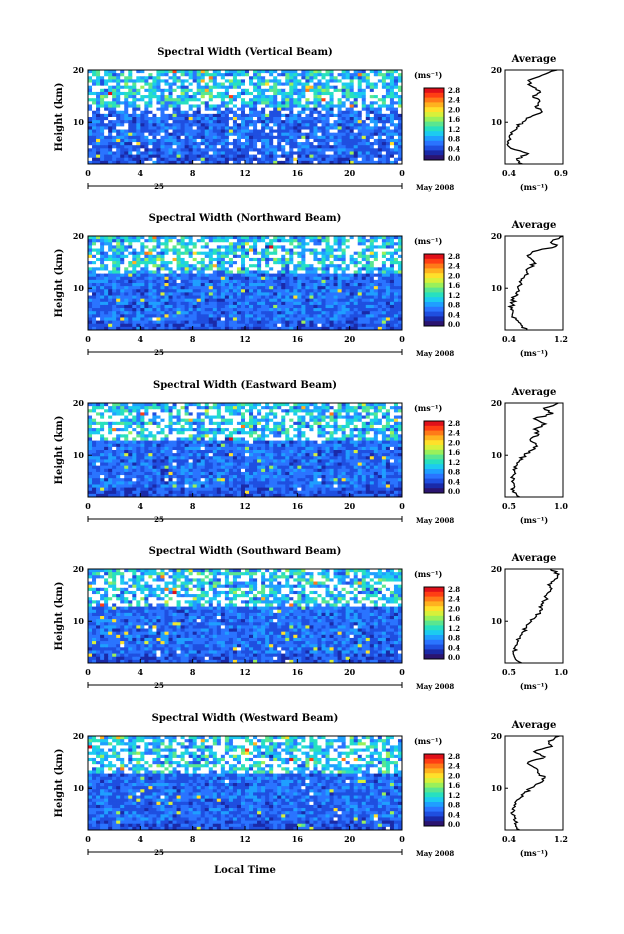  I want to click on panel-title: Spectral Width (Vertical Beam), so click(245, 52).